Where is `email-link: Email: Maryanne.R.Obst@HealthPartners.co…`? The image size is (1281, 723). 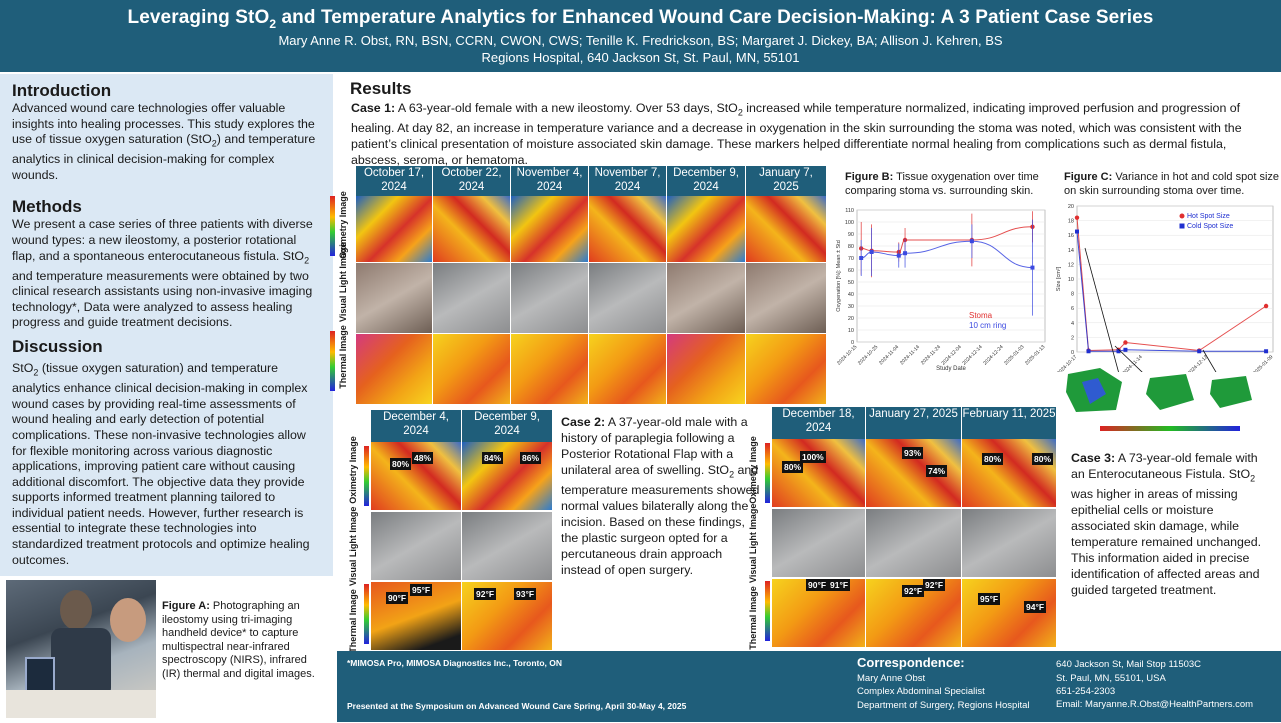
email-link: Email: Maryanne.R.Obst@HealthPartners.co… is located at coordinates (1155, 704).